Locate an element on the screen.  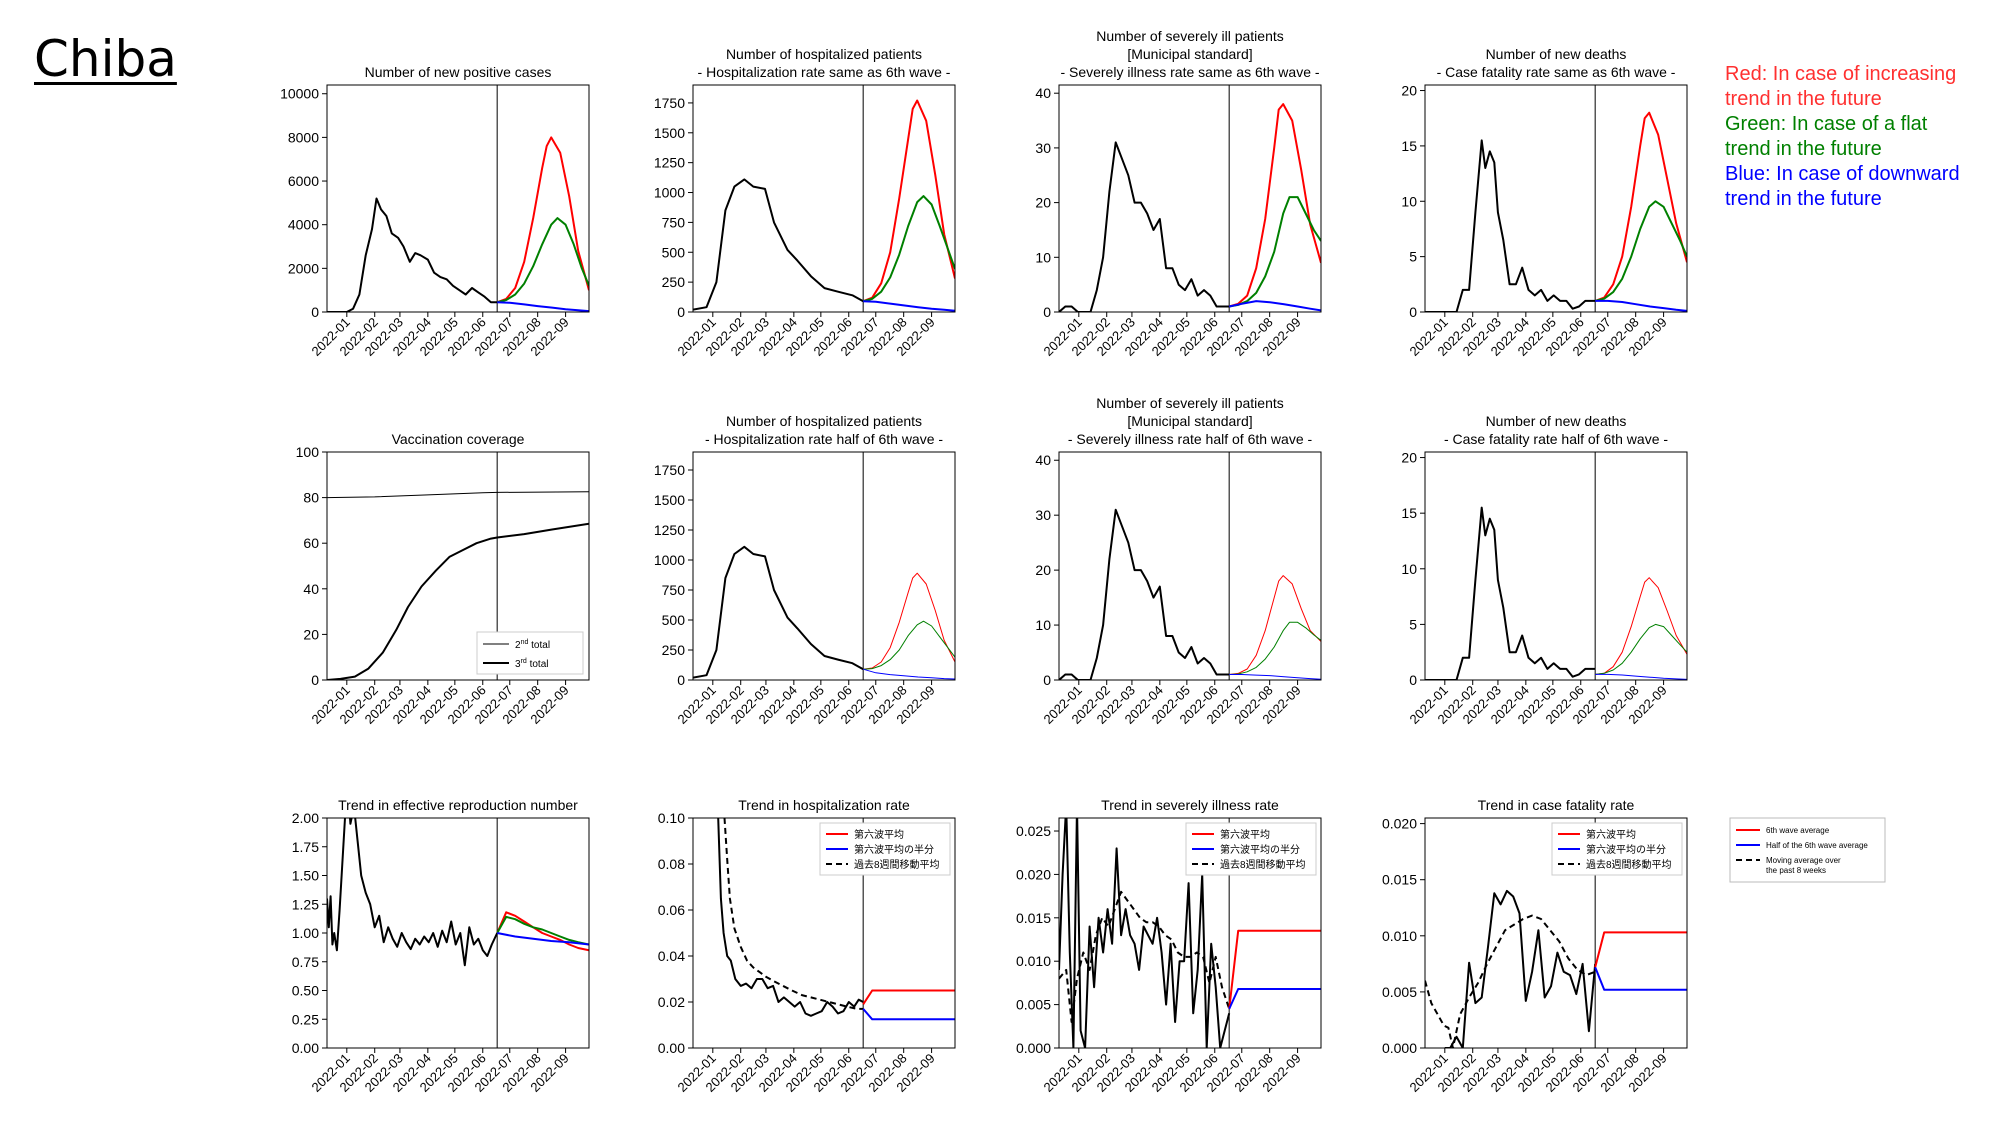
chart-title: Vaccination coverage is located at coordinates (458, 439).